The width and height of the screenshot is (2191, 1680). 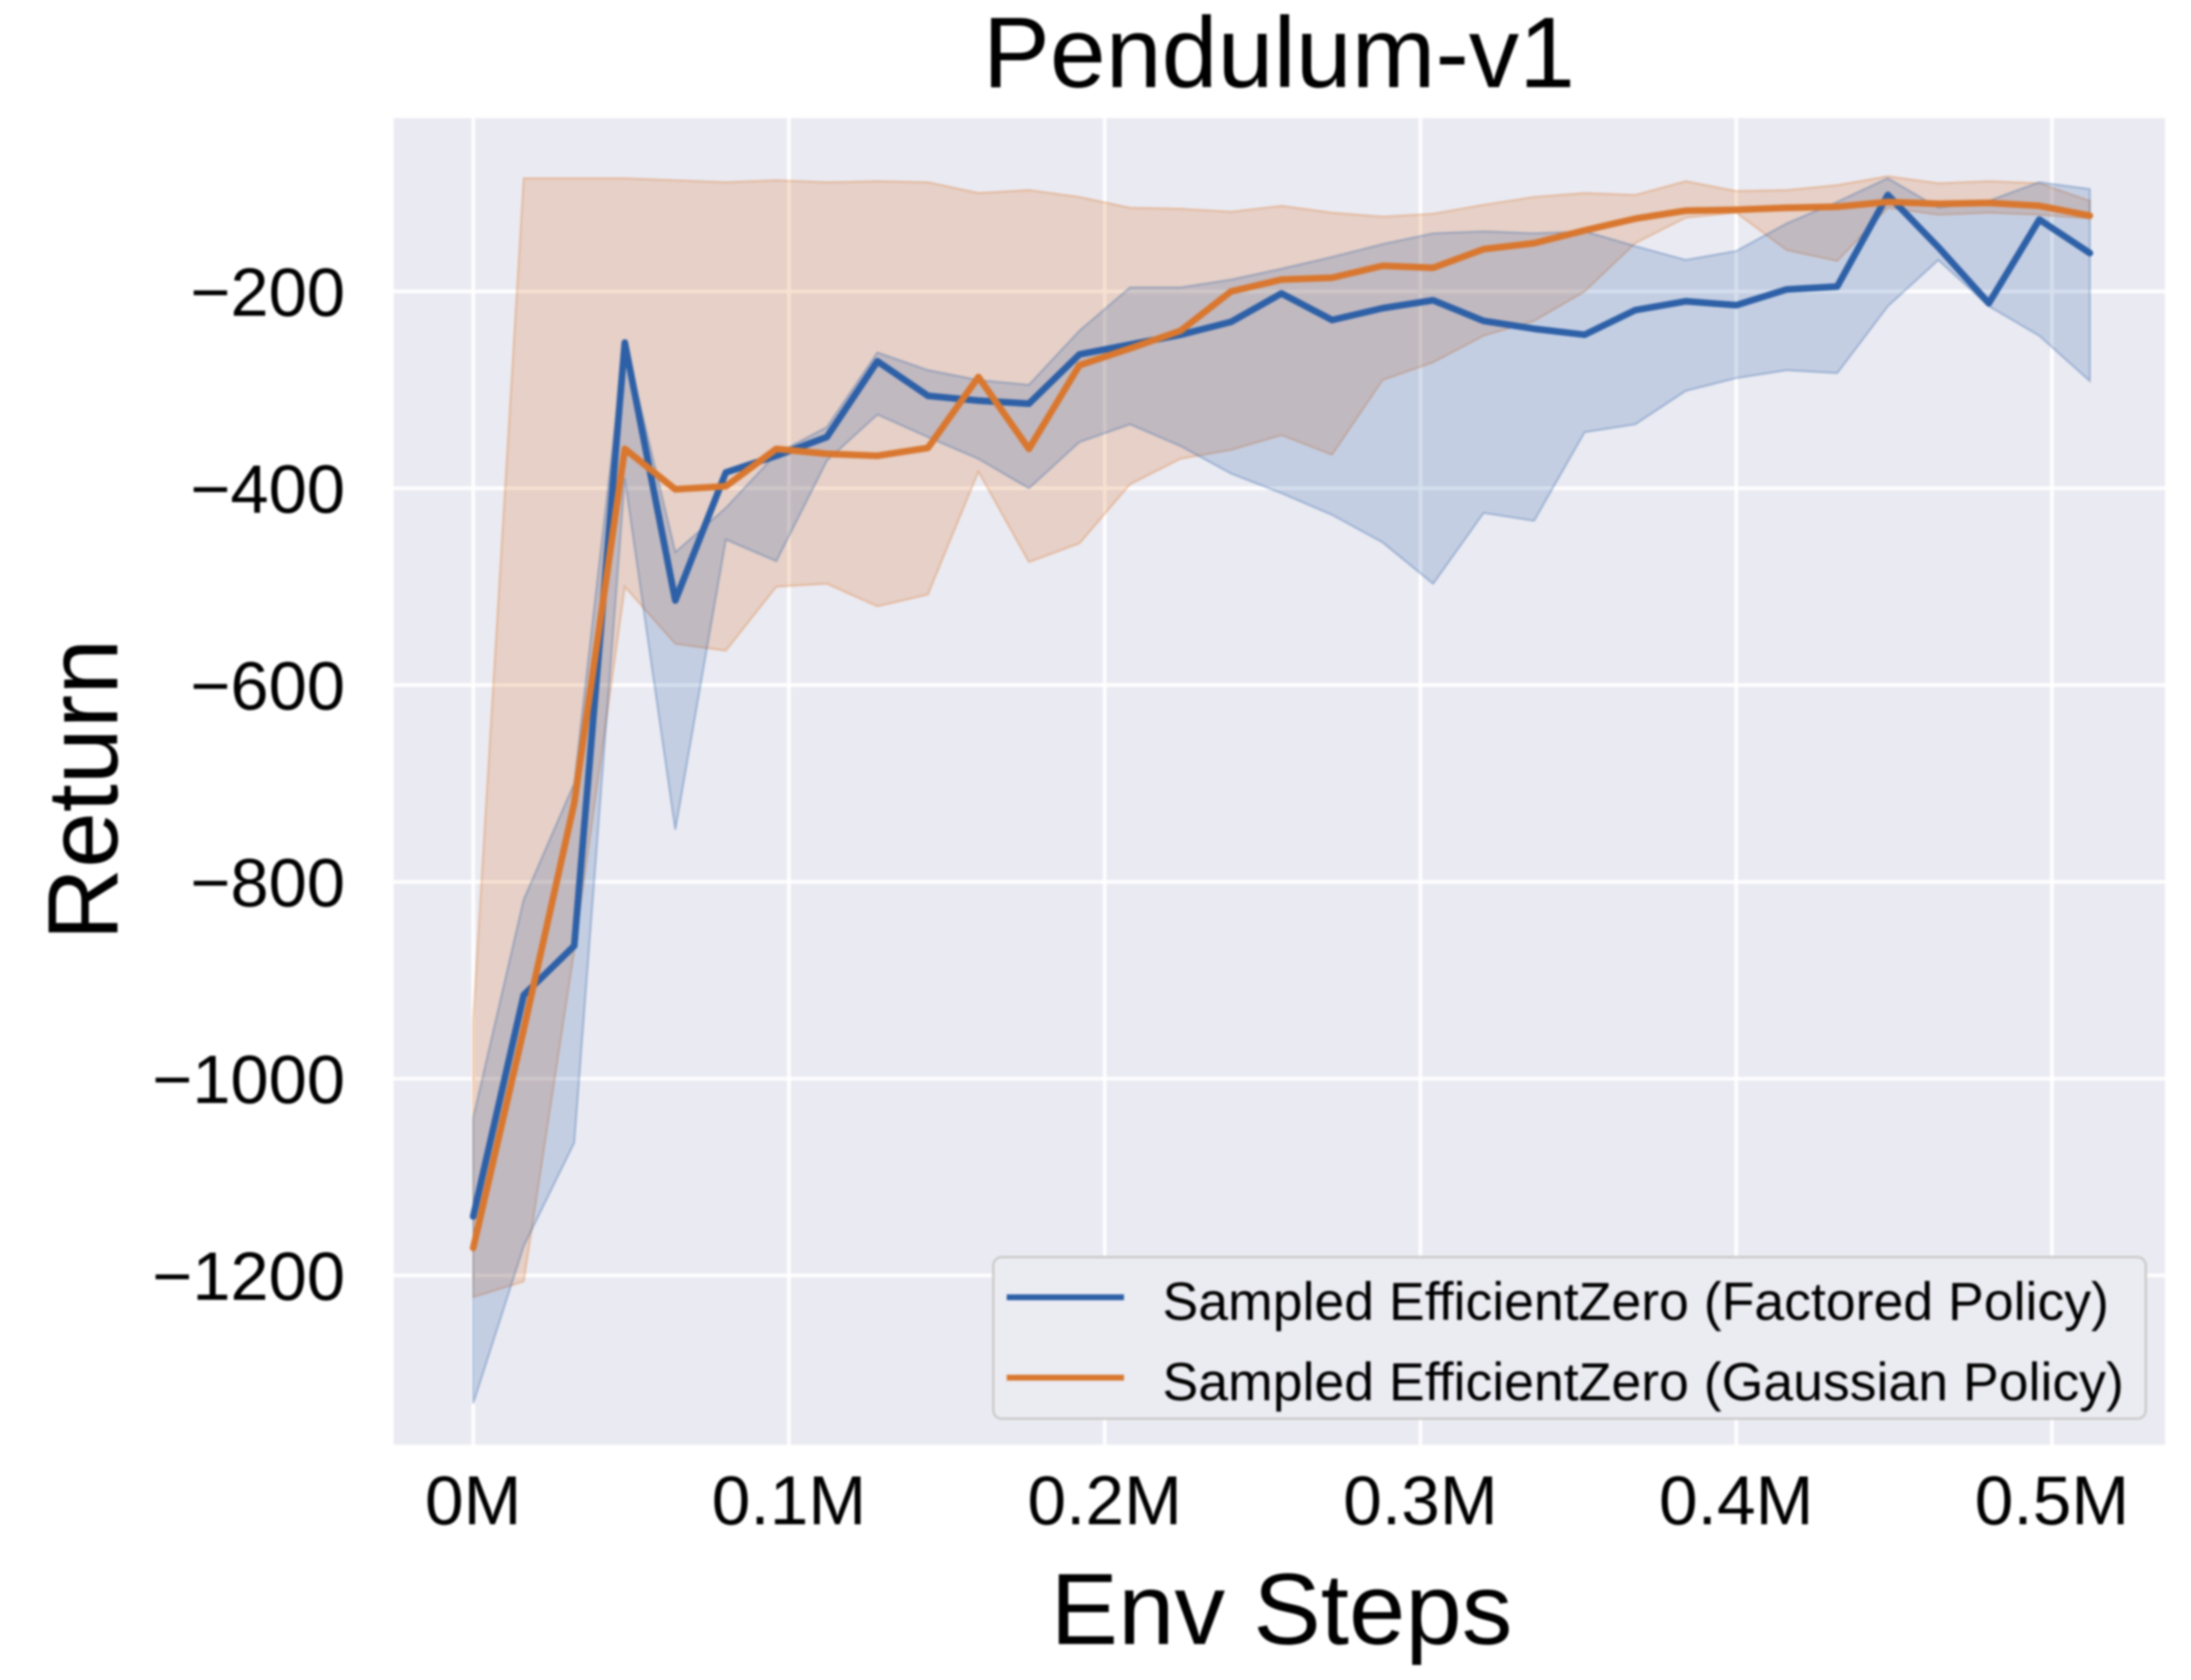 What do you see at coordinates (267, 686) in the screenshot?
I see `svg-text: −600` at bounding box center [267, 686].